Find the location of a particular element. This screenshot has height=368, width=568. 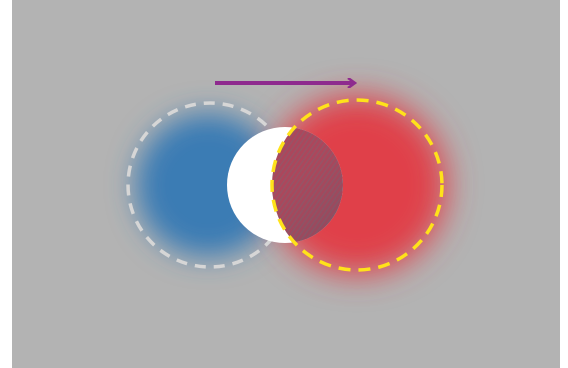

lens-shade is located at coordinates (307, 185).